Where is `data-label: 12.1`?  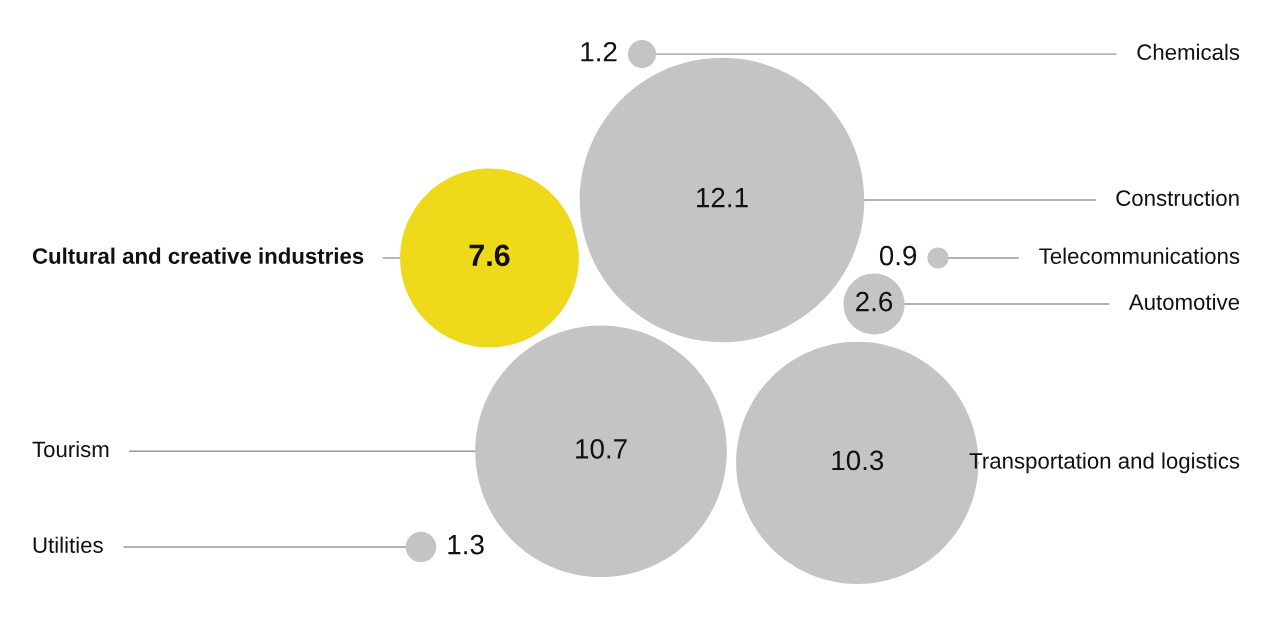
data-label: 12.1 is located at coordinates (722, 197).